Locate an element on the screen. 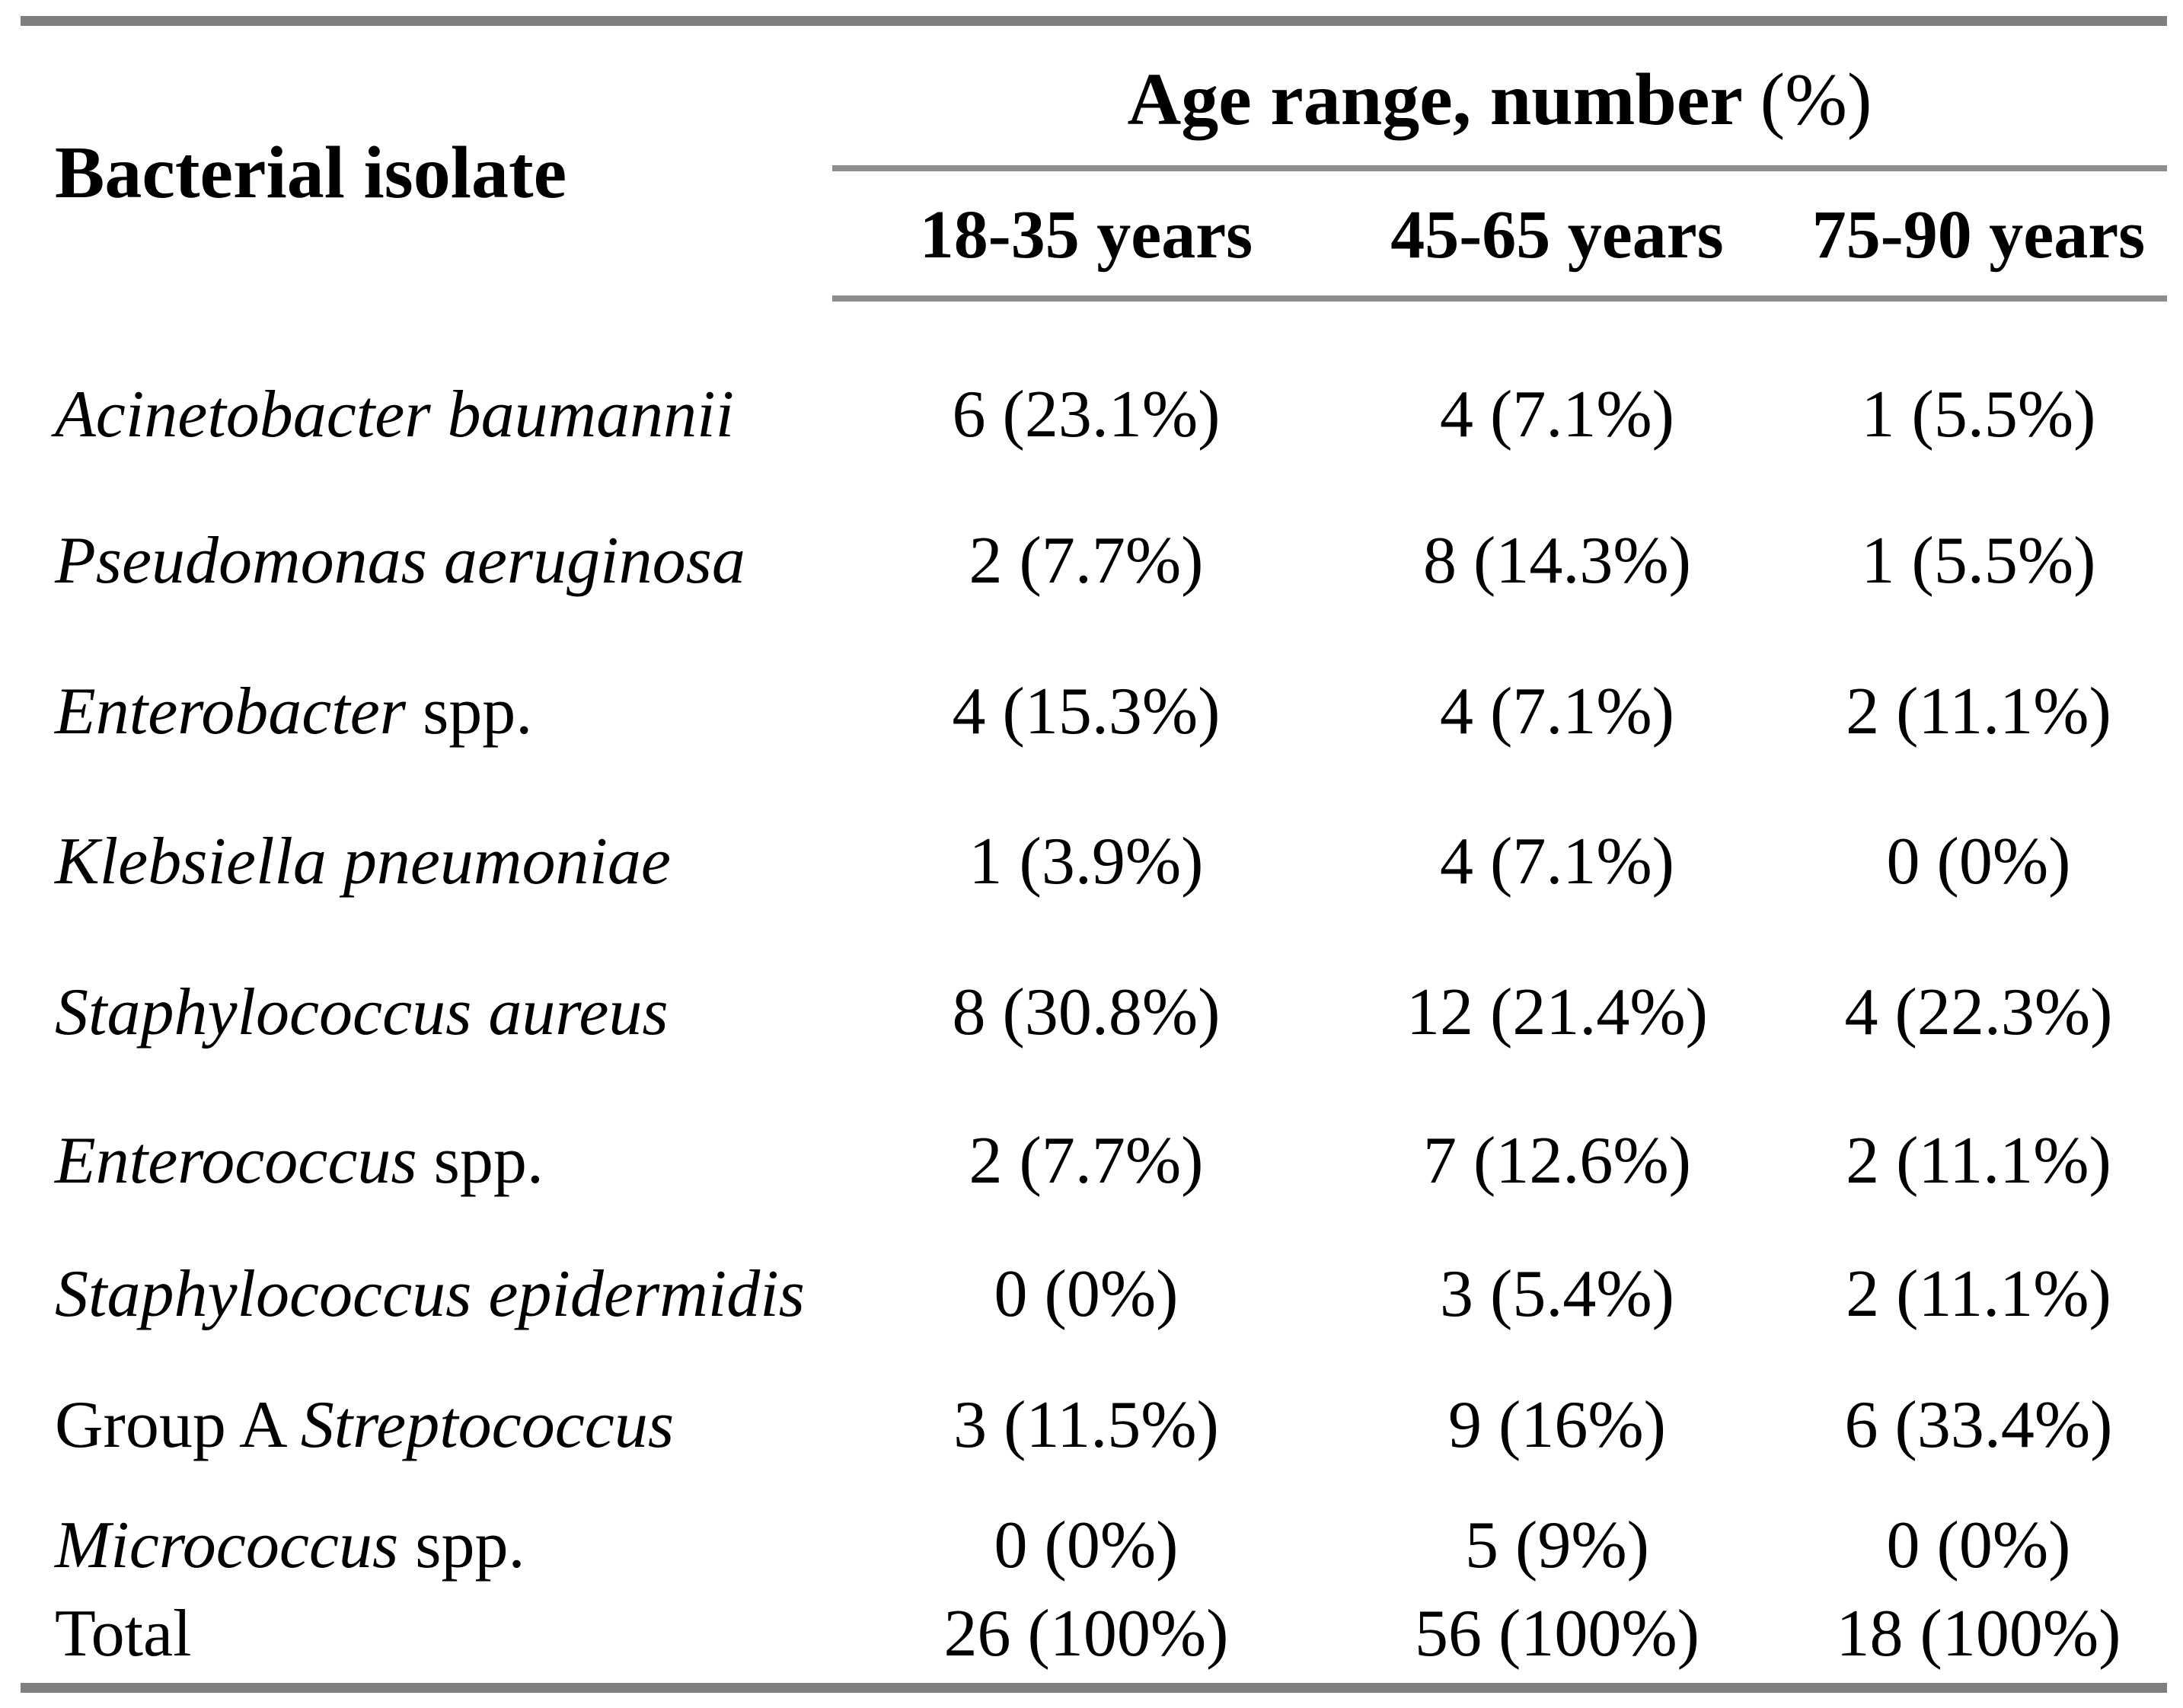 Image resolution: width=2183 pixels, height=1708 pixels. cell-value: 3 (5.4%) is located at coordinates (1557, 1294).